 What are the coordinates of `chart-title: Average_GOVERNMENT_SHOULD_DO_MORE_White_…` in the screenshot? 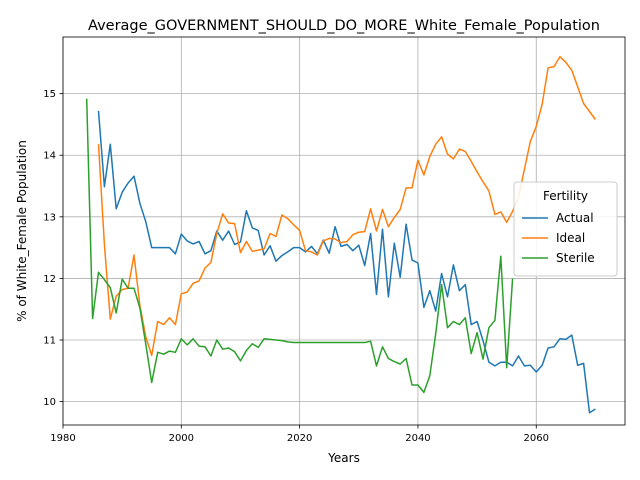 It's located at (344, 26).